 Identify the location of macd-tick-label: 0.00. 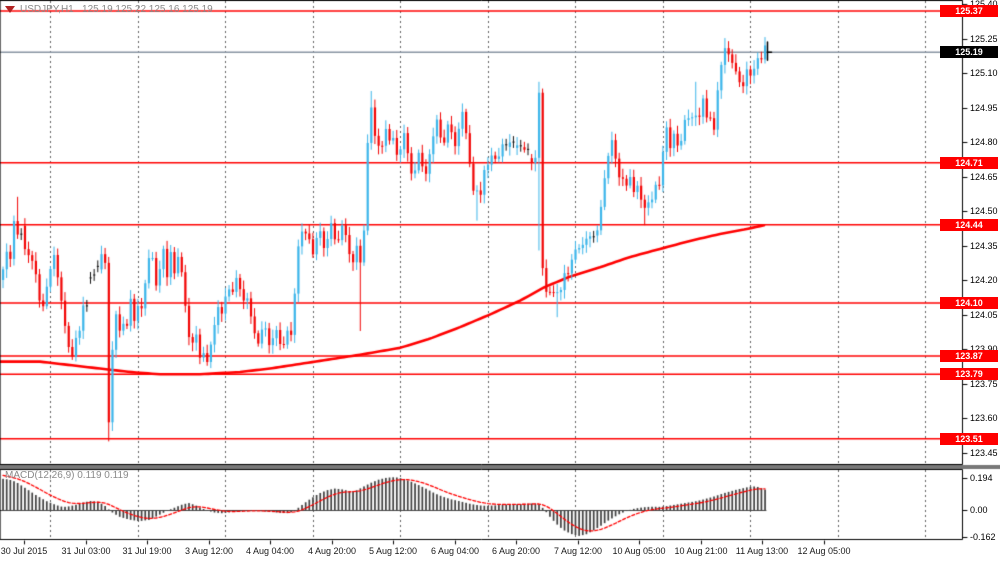
(979, 510).